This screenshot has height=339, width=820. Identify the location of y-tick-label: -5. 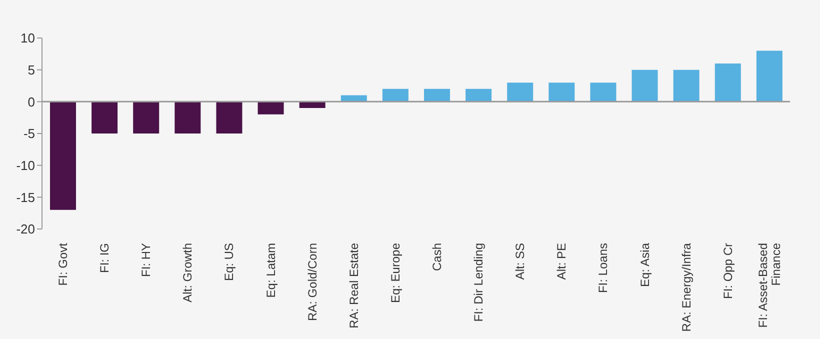
(29, 134).